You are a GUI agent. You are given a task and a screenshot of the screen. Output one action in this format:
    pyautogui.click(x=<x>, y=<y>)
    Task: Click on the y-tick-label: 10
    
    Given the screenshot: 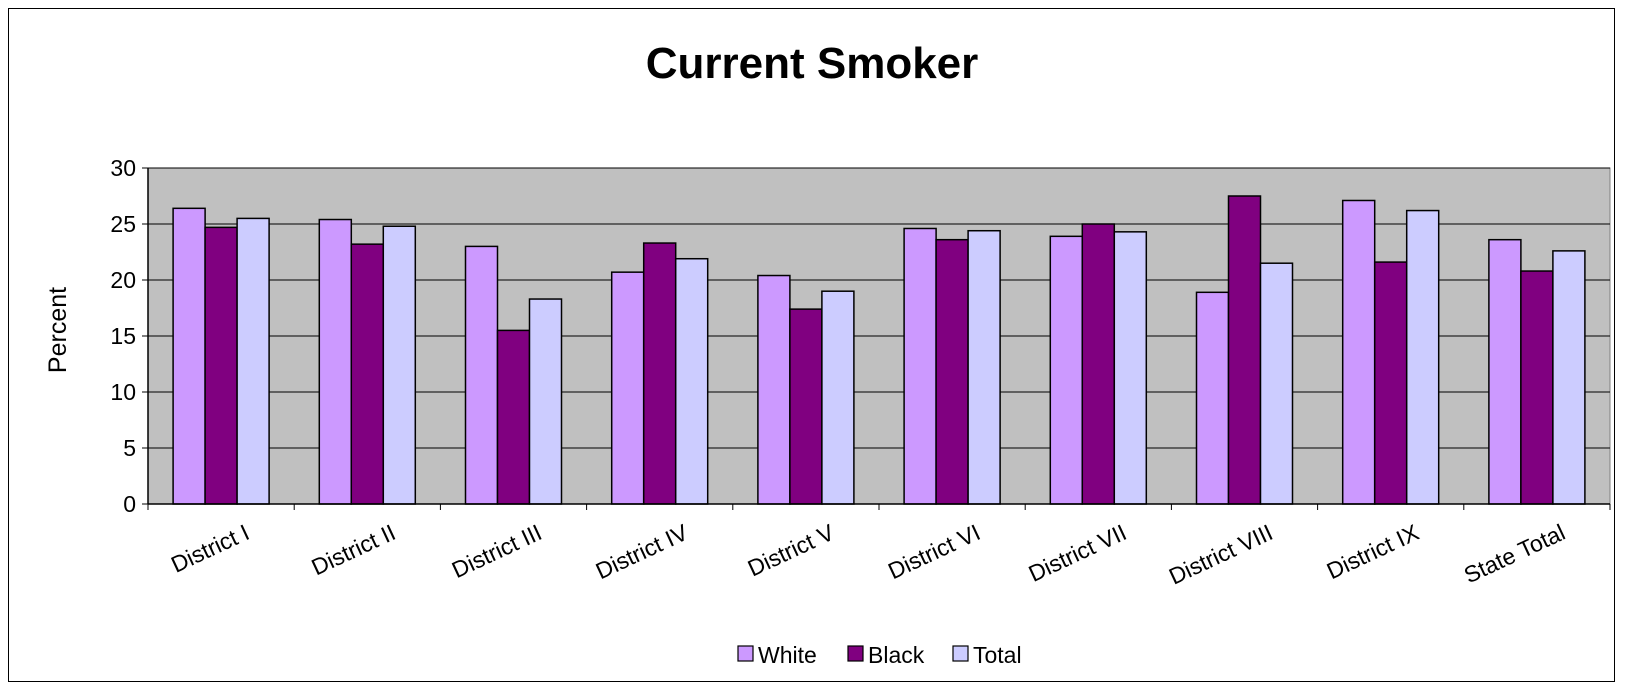 What is the action you would take?
    pyautogui.click(x=123, y=392)
    